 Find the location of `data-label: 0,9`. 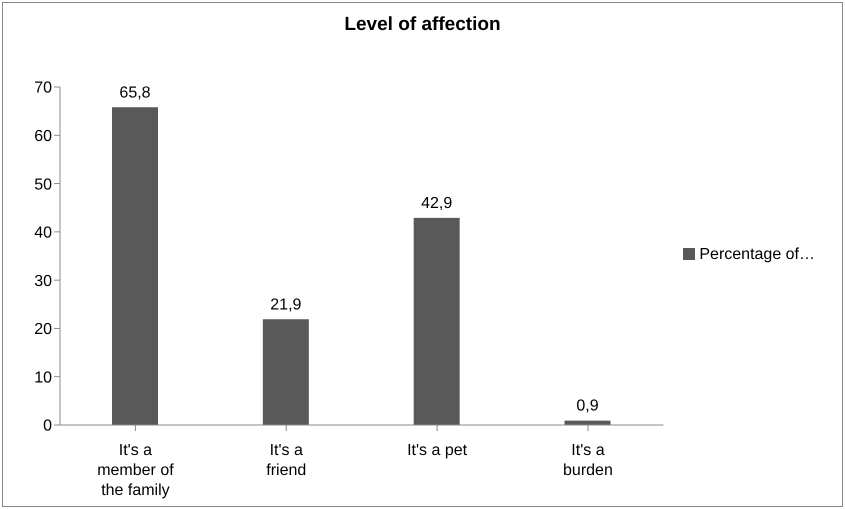

data-label: 0,9 is located at coordinates (587, 406).